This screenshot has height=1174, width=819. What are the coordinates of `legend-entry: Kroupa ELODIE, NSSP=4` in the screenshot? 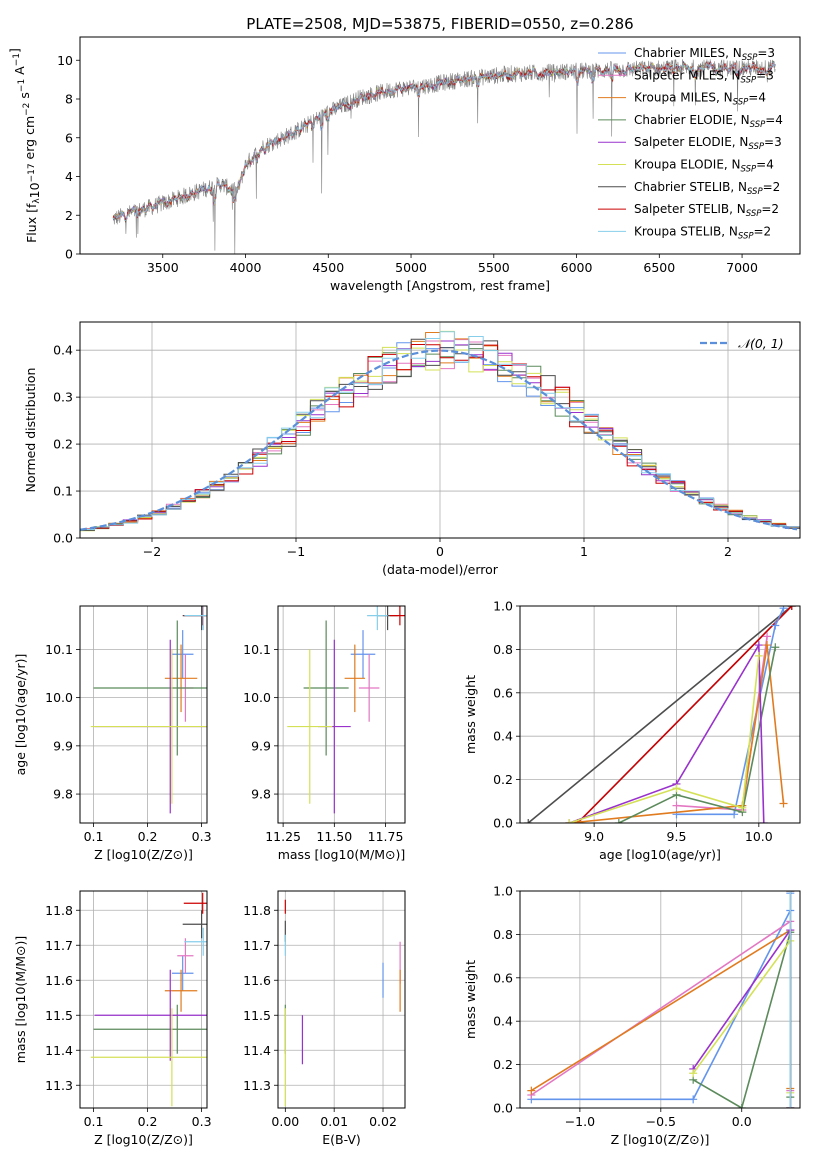 It's located at (704, 166).